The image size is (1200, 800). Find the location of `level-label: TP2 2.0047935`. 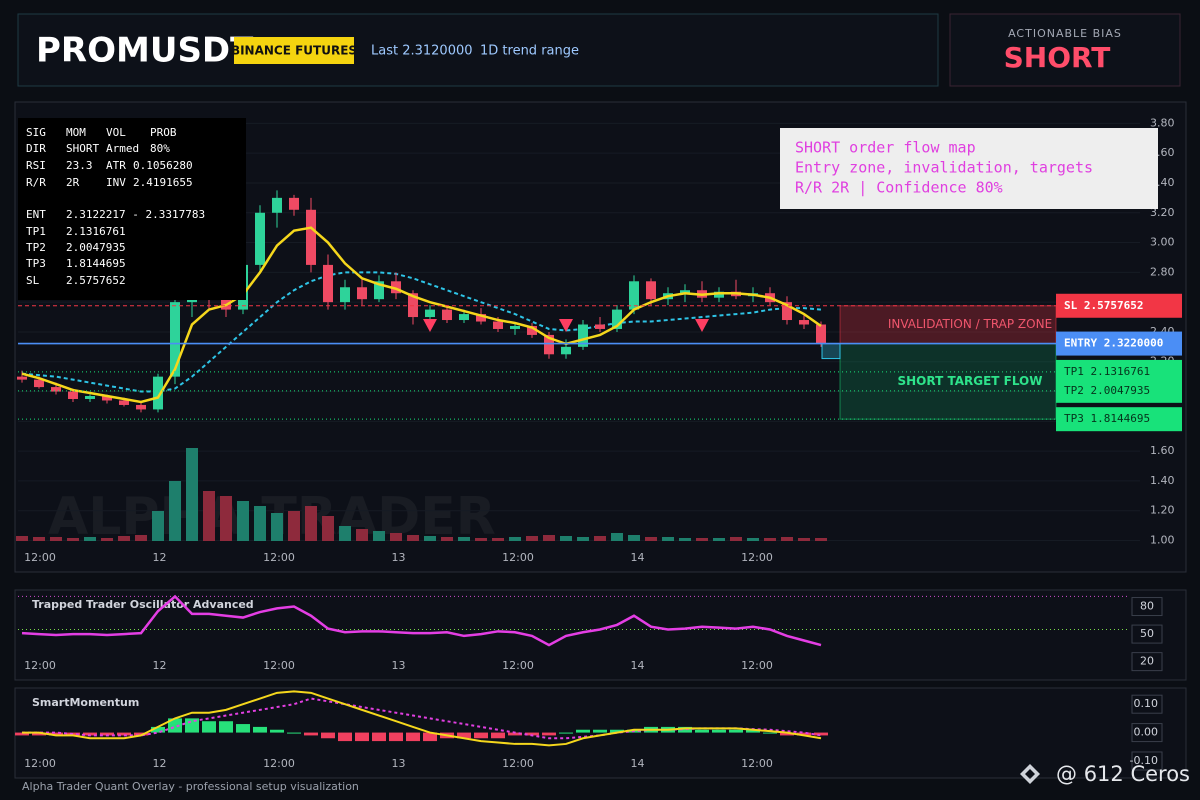

level-label: TP2 2.0047935 is located at coordinates (1107, 390).